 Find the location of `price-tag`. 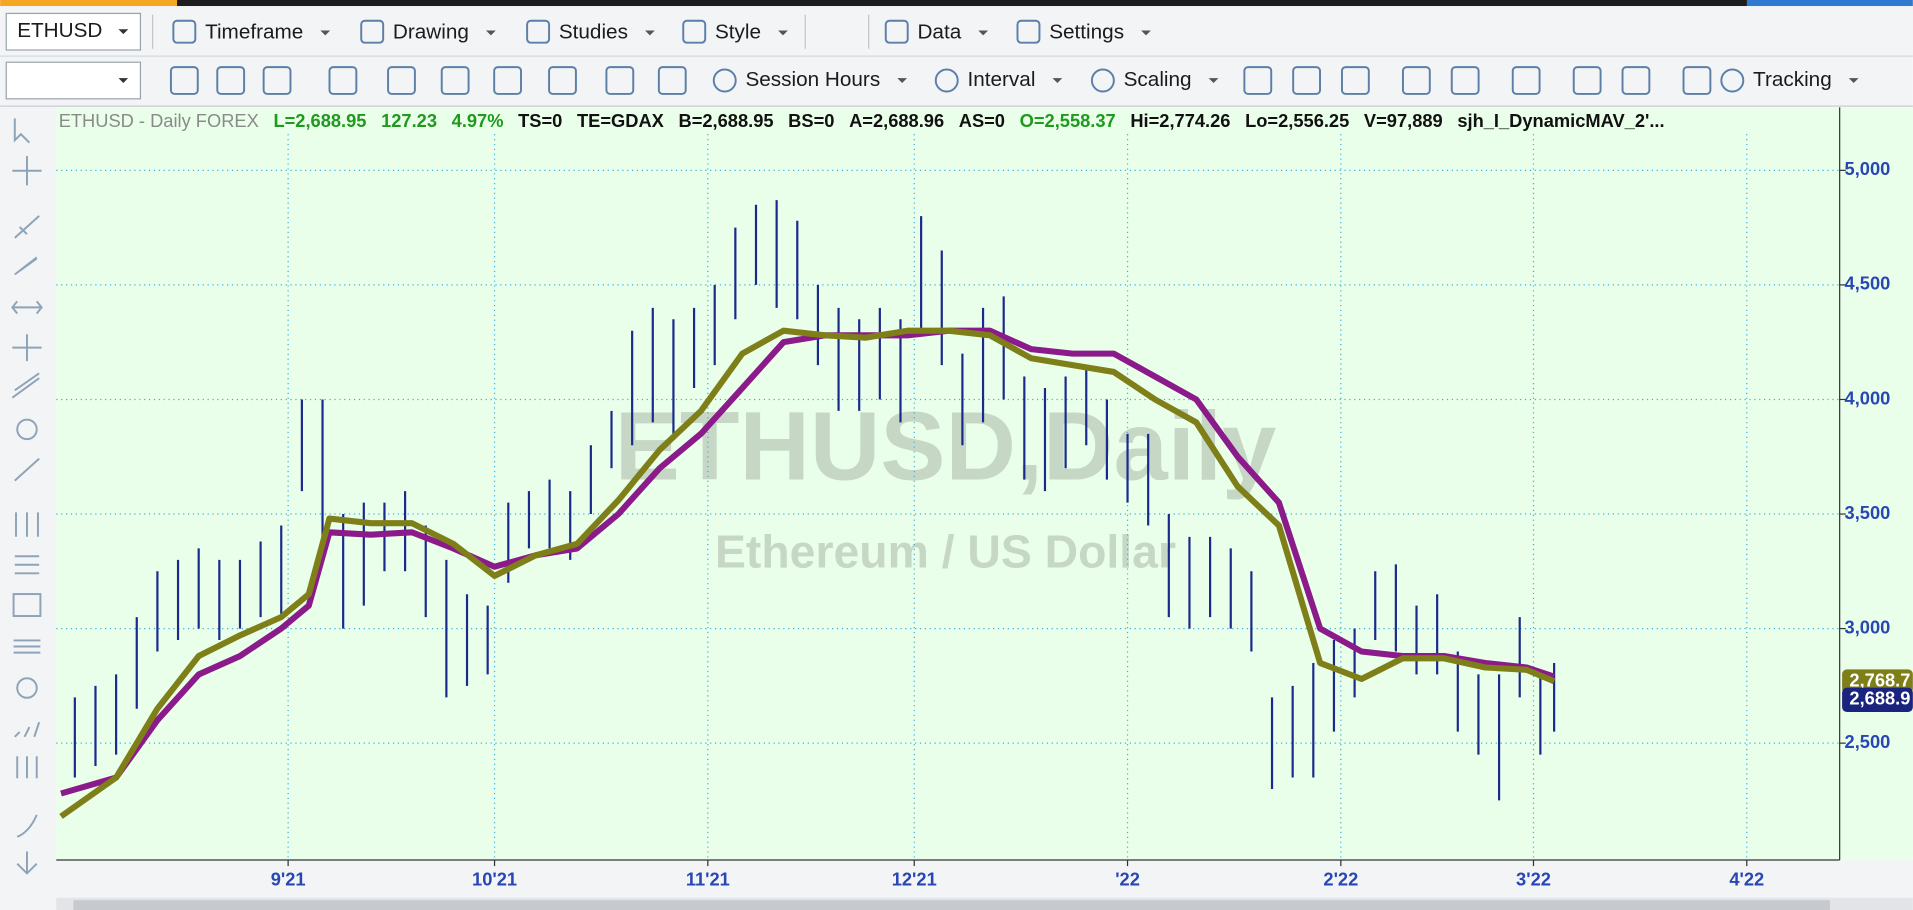

price-tag is located at coordinates (1877, 700).